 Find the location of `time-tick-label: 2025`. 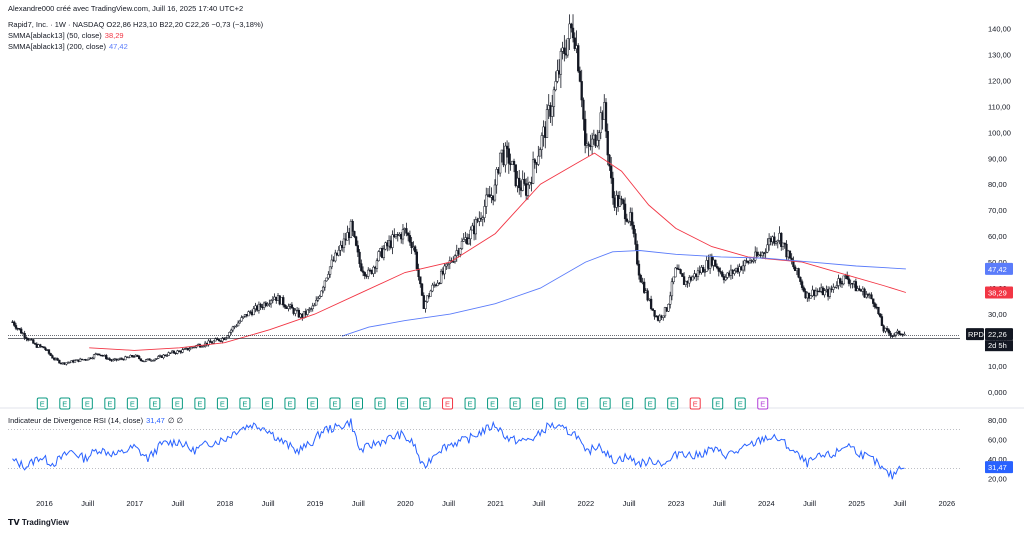

time-tick-label: 2025 is located at coordinates (856, 503).